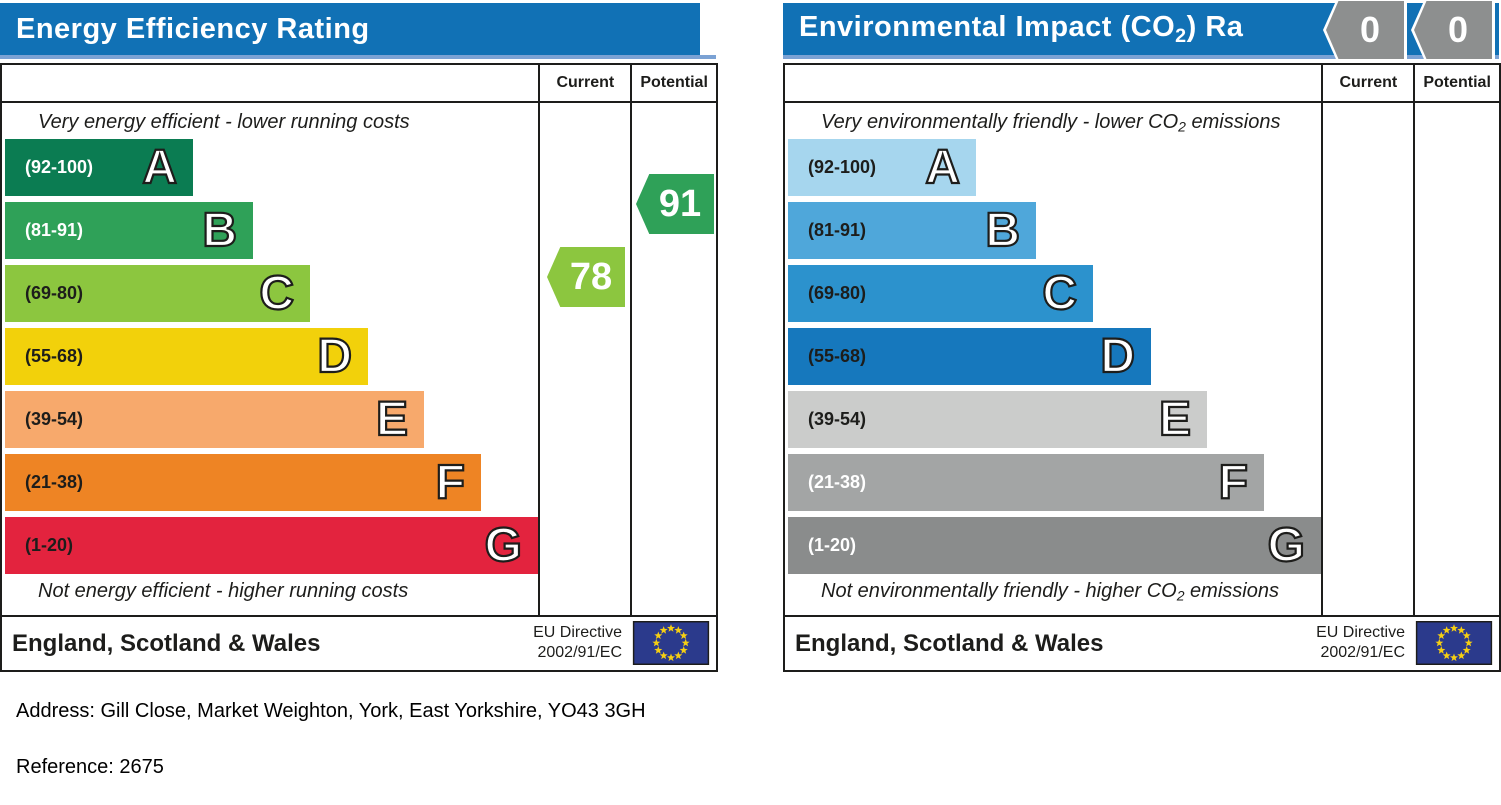 Image resolution: width=1501 pixels, height=805 pixels. Describe the element at coordinates (90, 767) in the screenshot. I see `reference-text: Reference: 2675` at that location.